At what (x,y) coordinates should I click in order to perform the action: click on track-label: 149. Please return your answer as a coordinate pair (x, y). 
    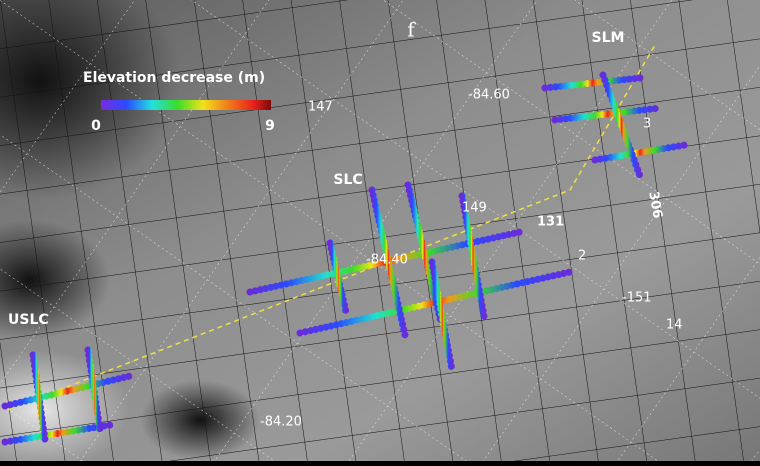
    Looking at the image, I should click on (474, 208).